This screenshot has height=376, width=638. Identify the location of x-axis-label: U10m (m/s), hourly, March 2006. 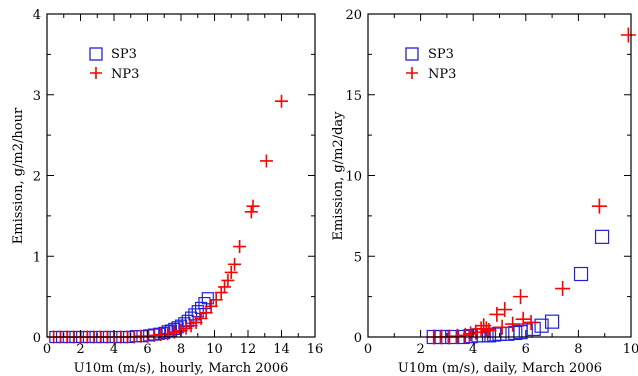
(181, 368).